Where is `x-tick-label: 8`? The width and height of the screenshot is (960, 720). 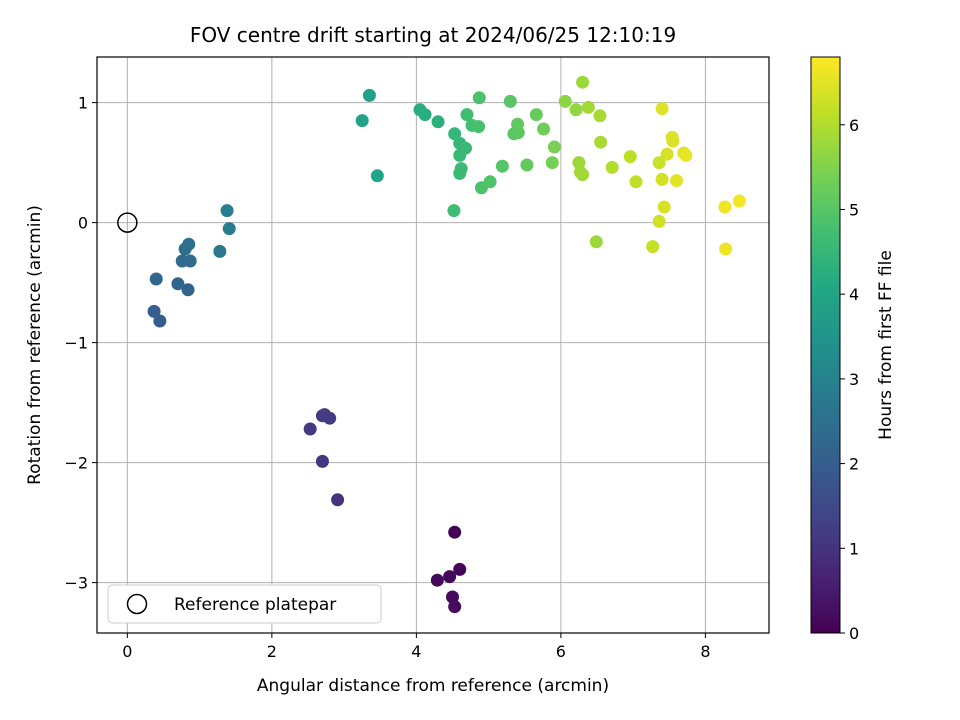
x-tick-label: 8 is located at coordinates (705, 651).